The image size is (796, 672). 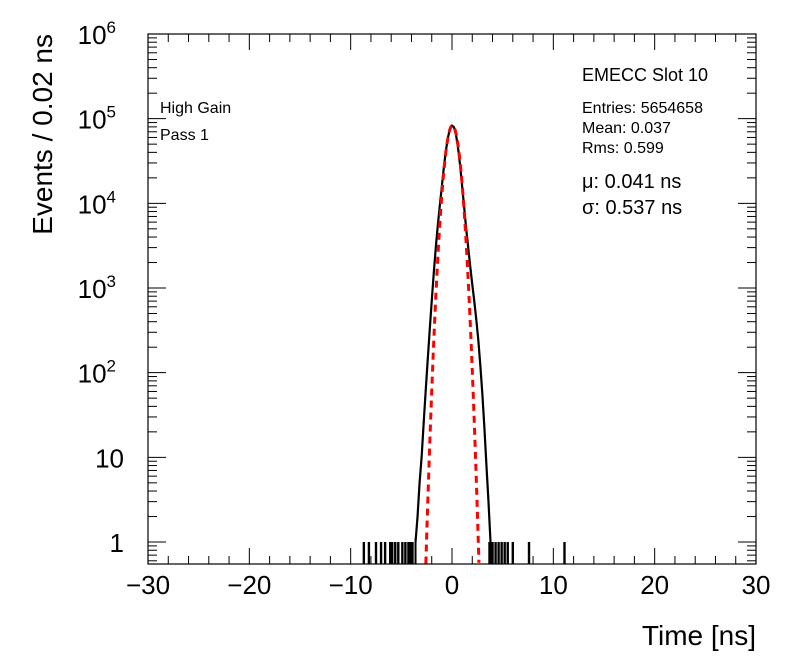 I want to click on slot-title: EMECC Slot 10, so click(x=645, y=75).